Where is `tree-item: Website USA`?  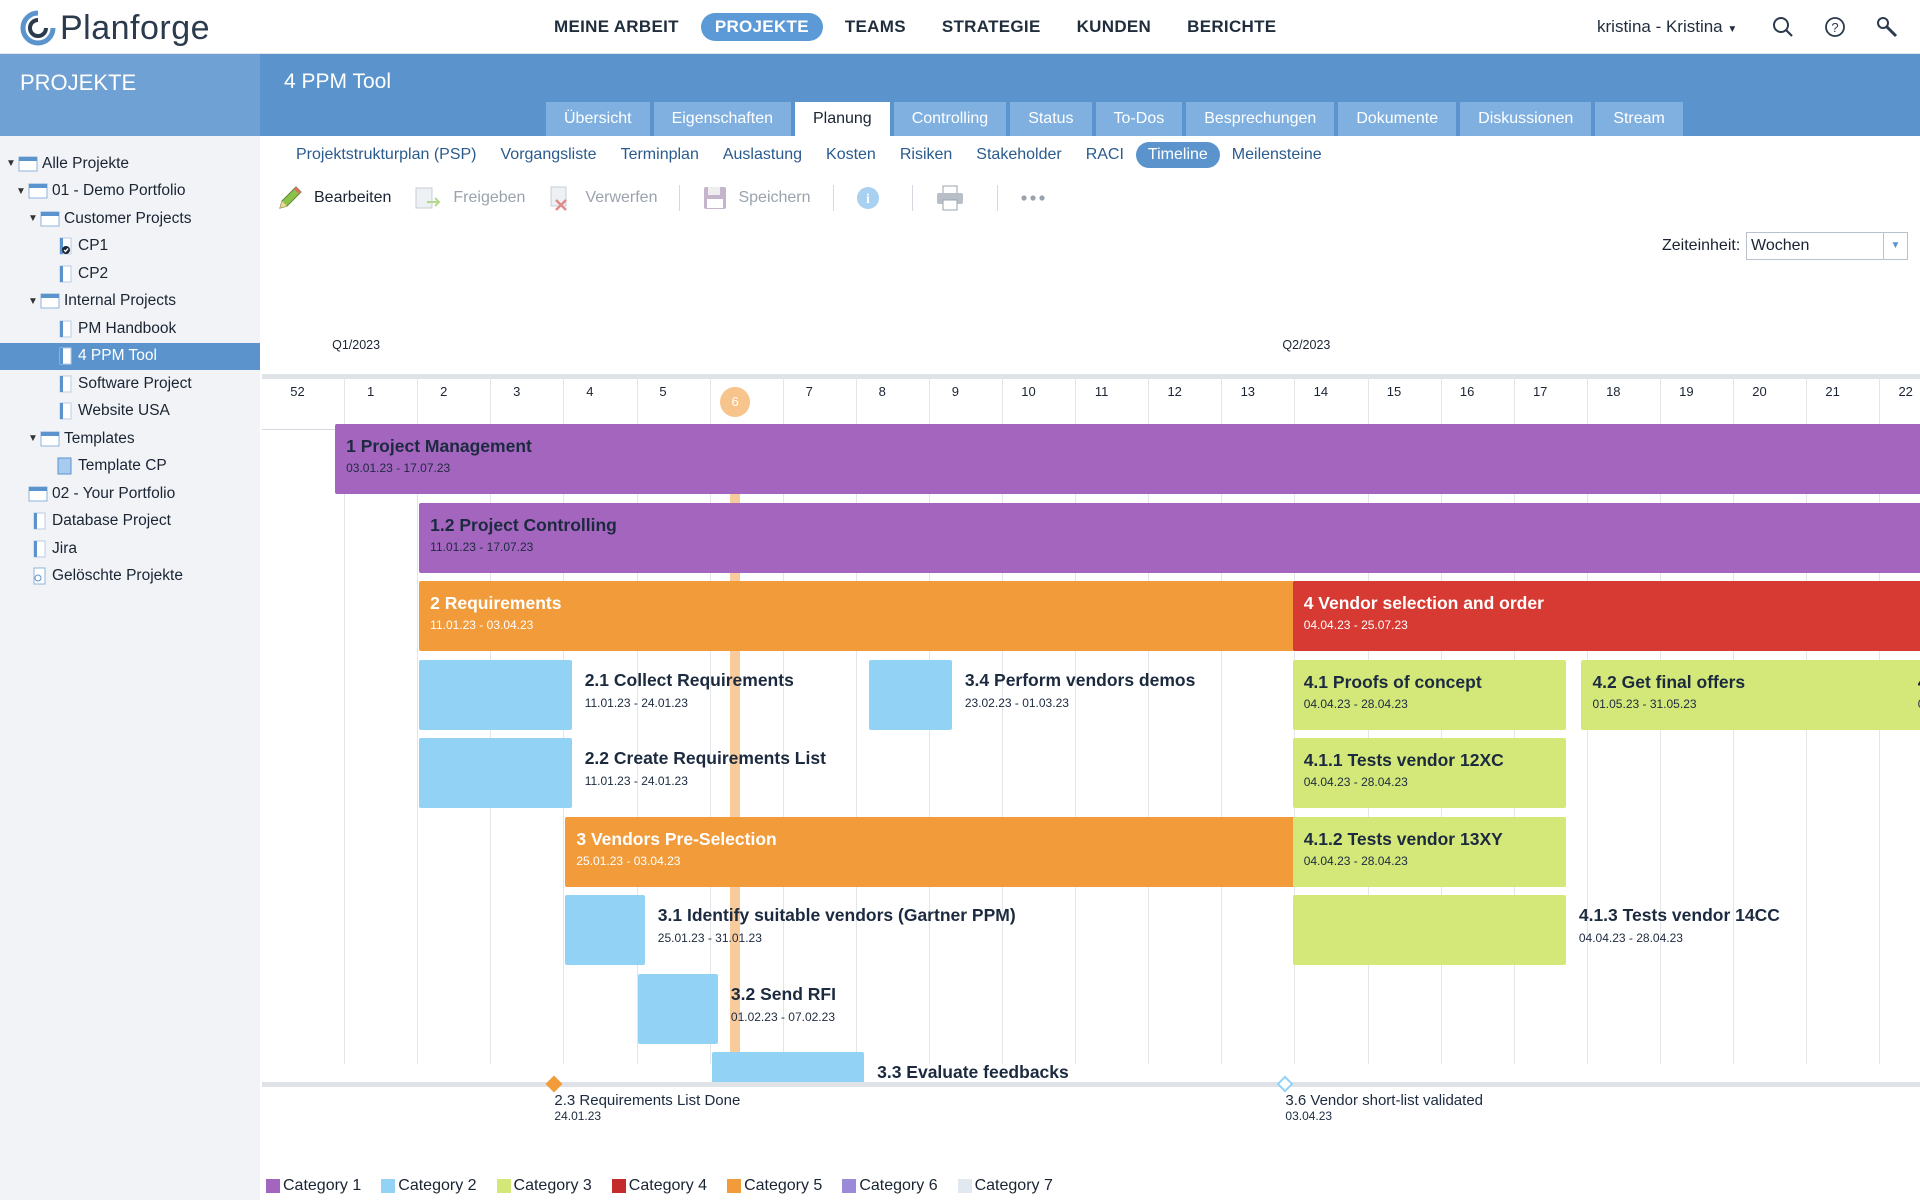
tree-item: Website USA is located at coordinates (130, 412).